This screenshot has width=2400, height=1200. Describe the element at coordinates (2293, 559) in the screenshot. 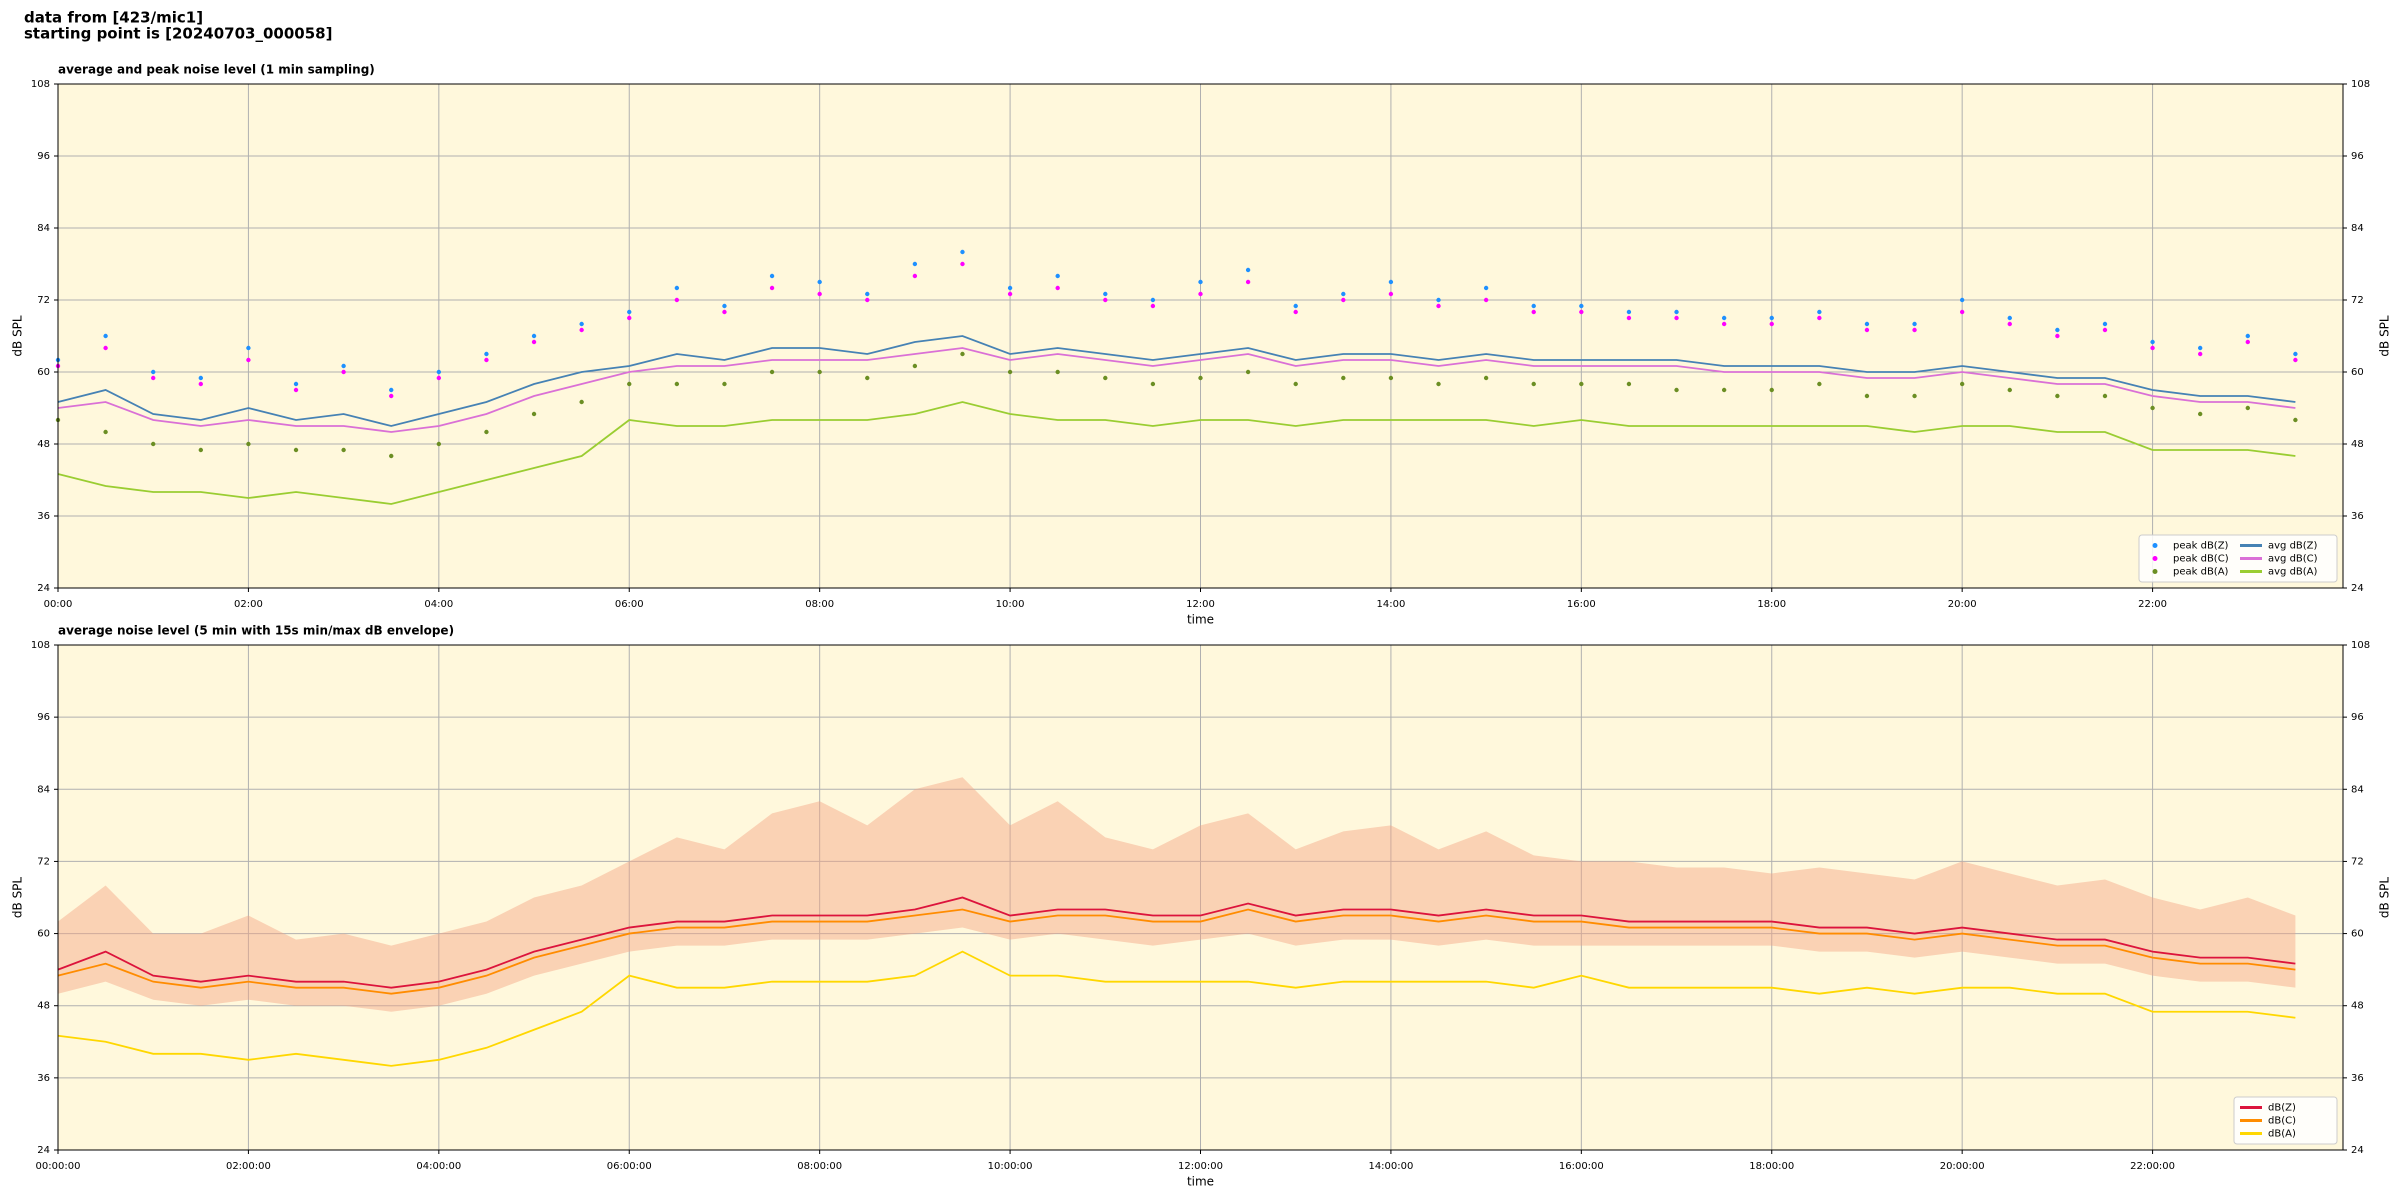

I see `legend-label: avg dB(C)` at that location.